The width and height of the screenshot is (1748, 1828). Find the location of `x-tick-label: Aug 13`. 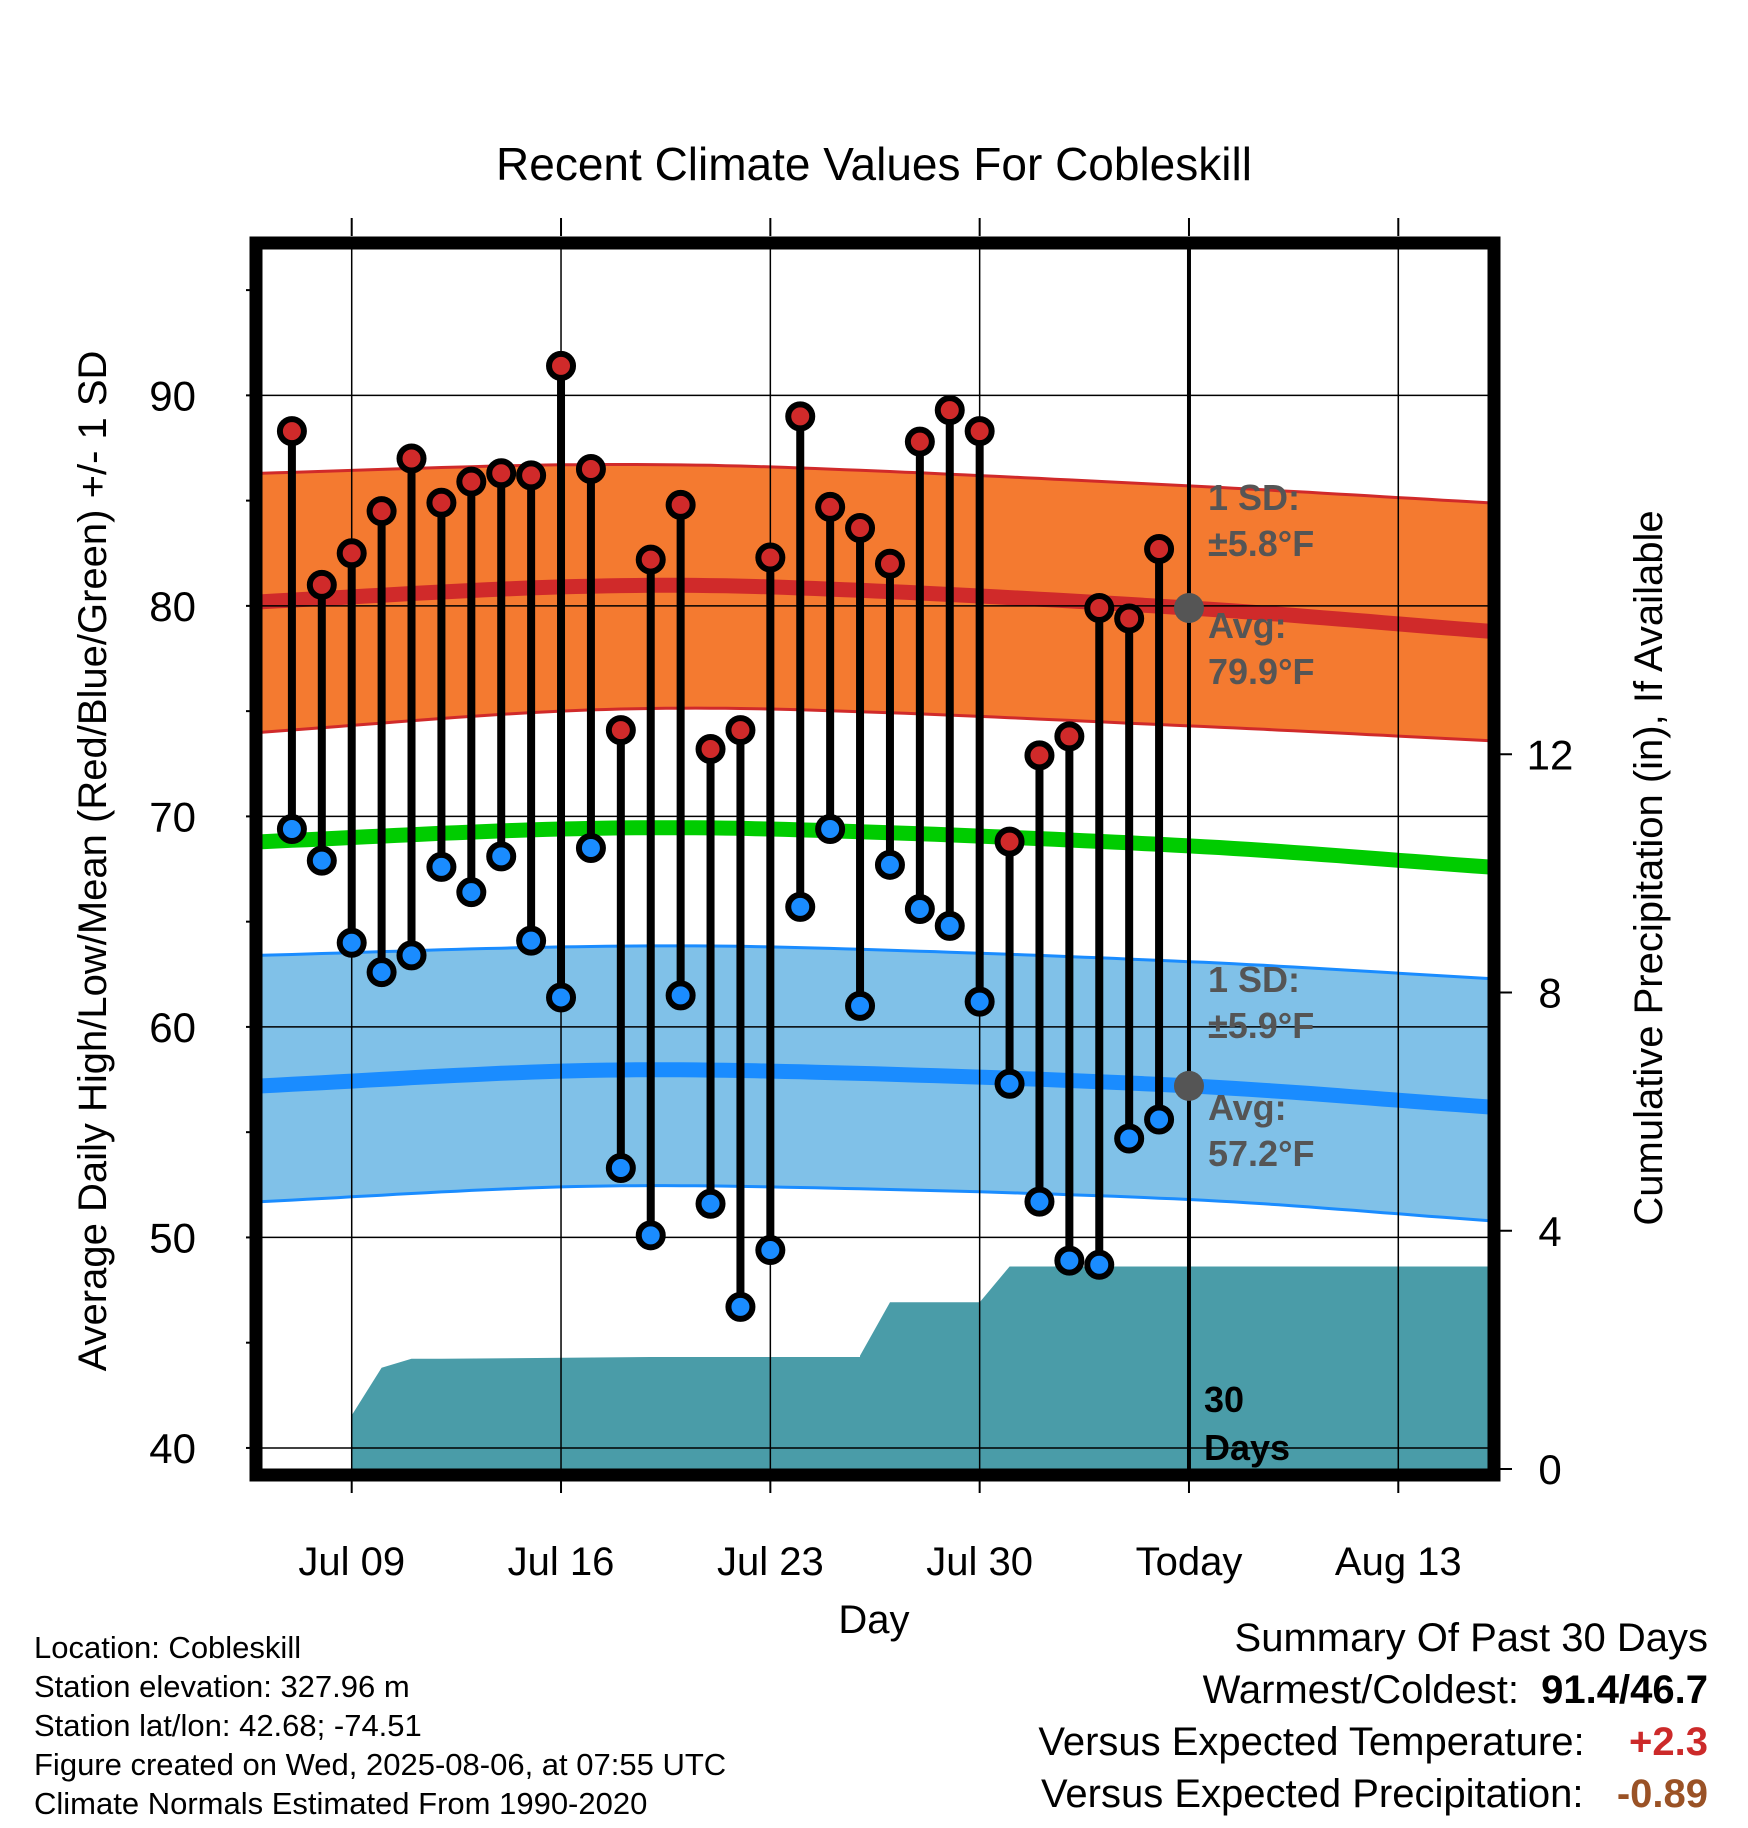

x-tick-label: Aug 13 is located at coordinates (1398, 1562).